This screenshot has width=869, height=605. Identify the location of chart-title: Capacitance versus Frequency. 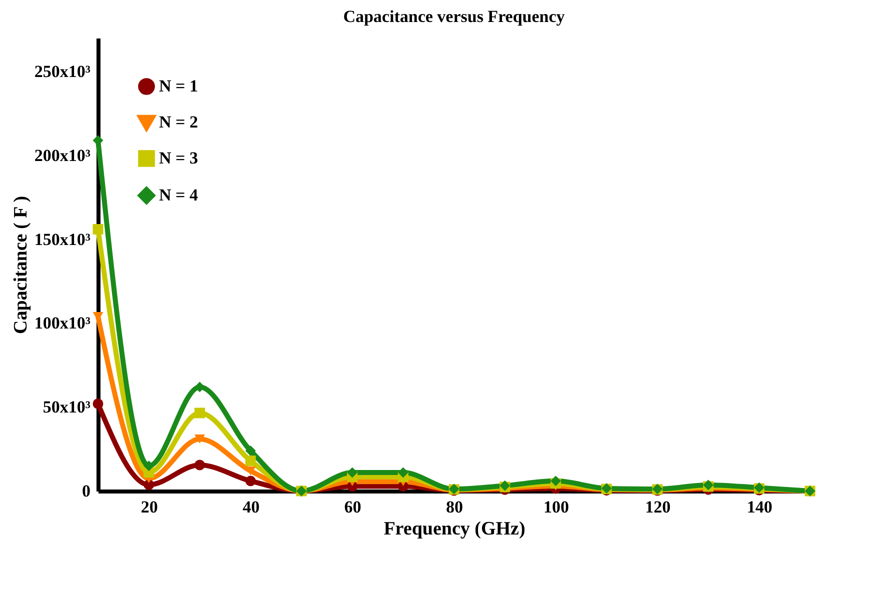
(454, 16).